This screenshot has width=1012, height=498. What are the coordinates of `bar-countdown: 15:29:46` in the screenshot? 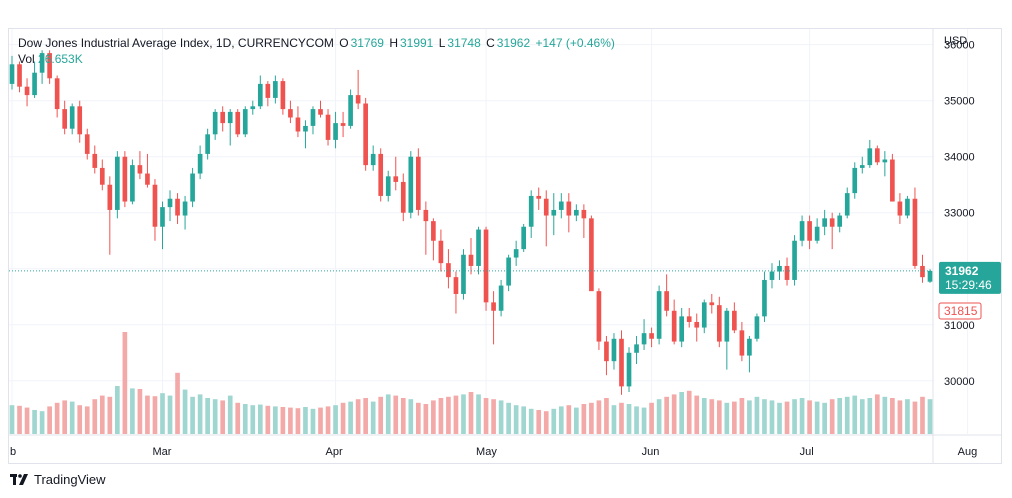 It's located at (968, 285).